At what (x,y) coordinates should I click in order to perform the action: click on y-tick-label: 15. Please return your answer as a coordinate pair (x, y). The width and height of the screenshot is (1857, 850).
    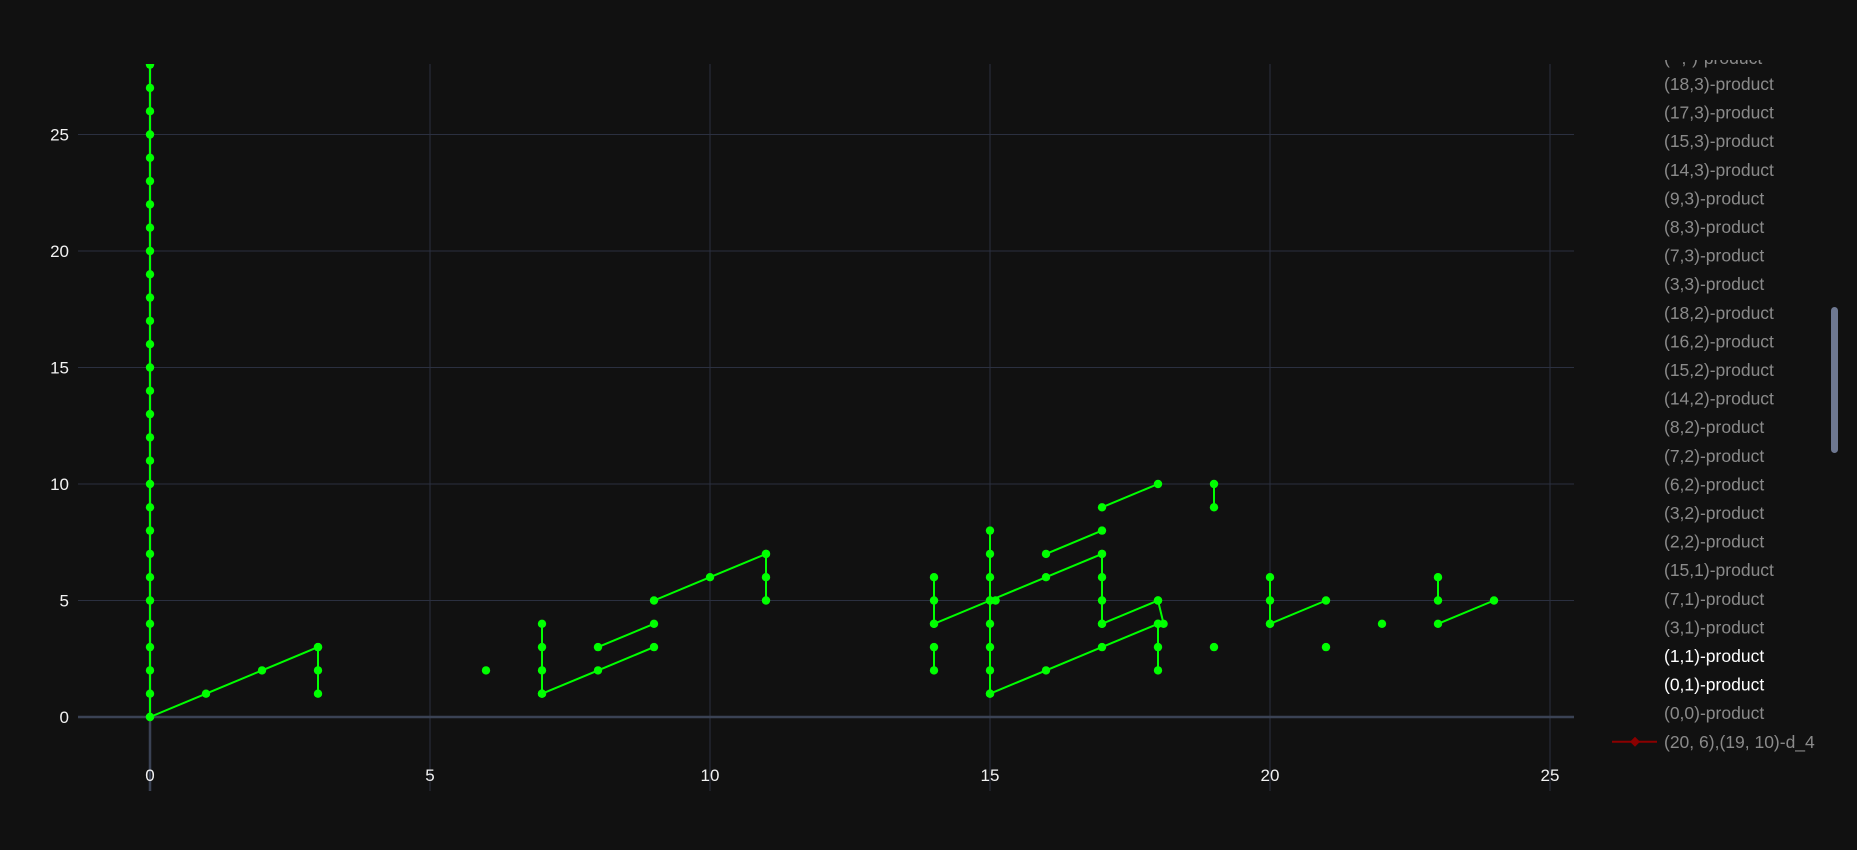
    Looking at the image, I should click on (59, 368).